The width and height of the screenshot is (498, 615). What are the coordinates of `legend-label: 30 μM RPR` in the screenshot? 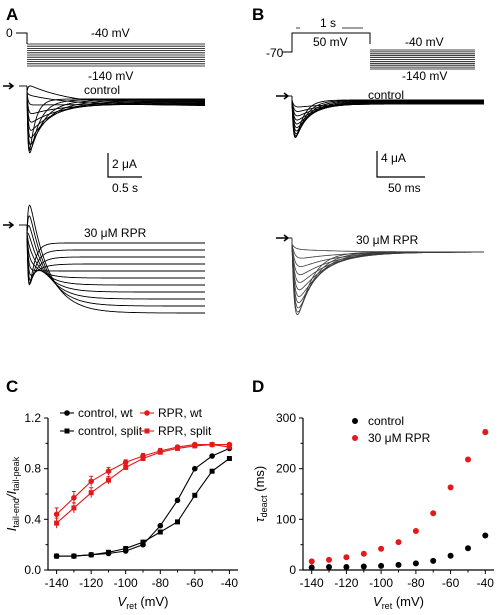 It's located at (399, 438).